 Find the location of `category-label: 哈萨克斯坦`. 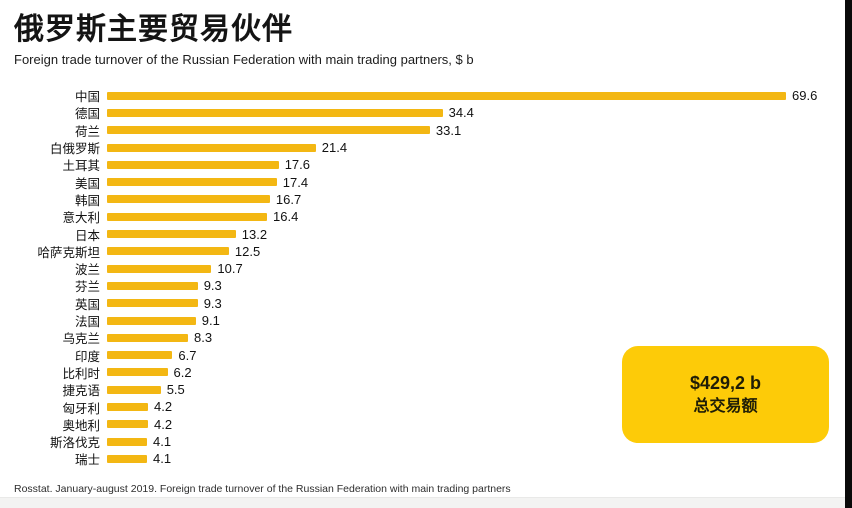

category-label: 哈萨克斯坦 is located at coordinates (68, 252).